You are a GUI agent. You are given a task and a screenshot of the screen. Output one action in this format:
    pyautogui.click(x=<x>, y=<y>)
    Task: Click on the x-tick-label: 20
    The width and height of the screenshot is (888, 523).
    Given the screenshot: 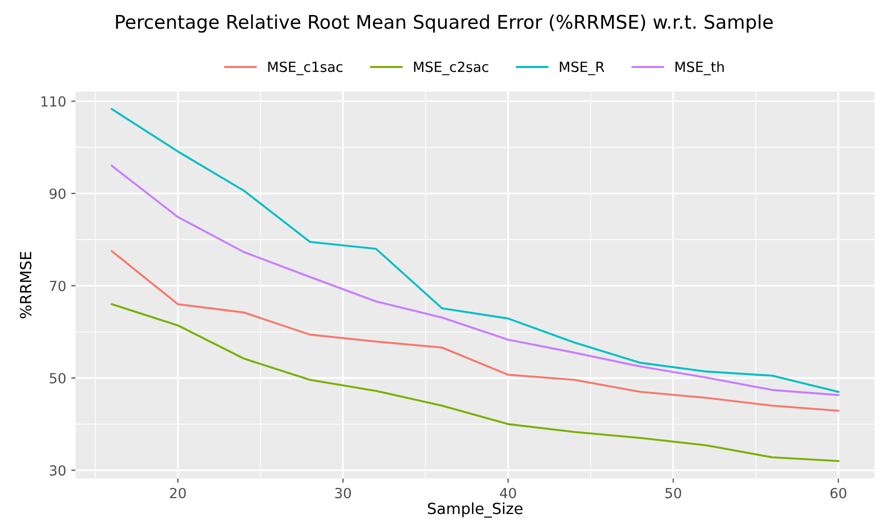 What is the action you would take?
    pyautogui.click(x=178, y=493)
    